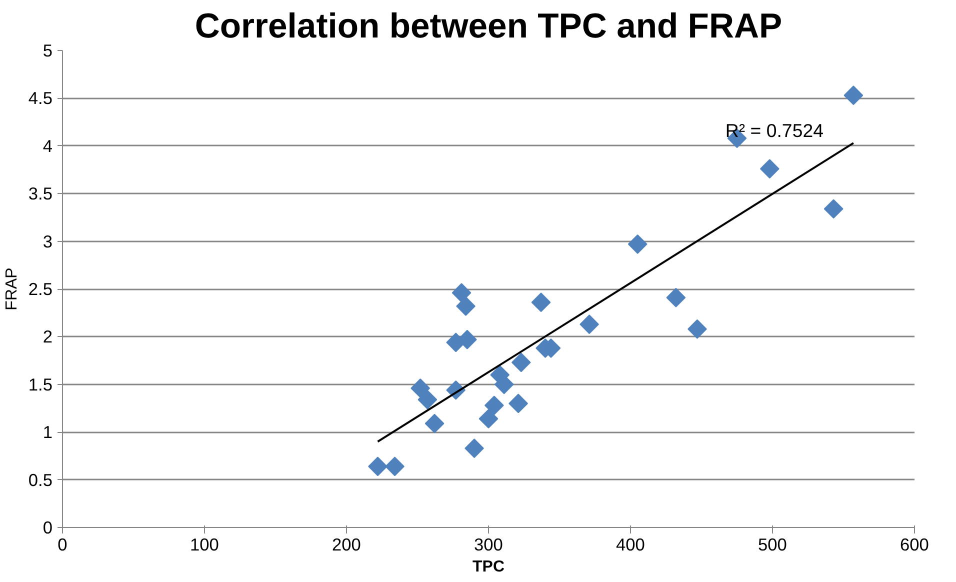  Describe the element at coordinates (630, 544) in the screenshot. I see `x-tick-label: 400` at that location.